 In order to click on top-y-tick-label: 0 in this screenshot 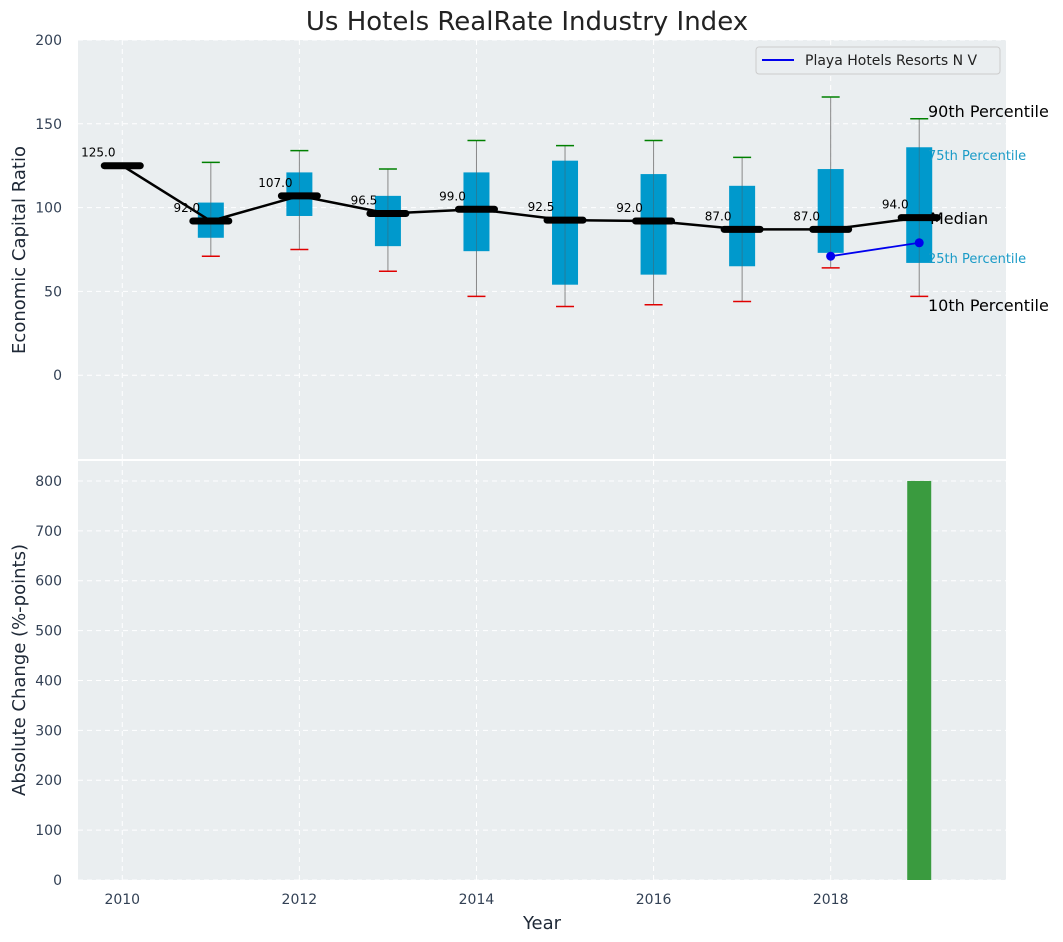, I will do `click(57, 376)`.